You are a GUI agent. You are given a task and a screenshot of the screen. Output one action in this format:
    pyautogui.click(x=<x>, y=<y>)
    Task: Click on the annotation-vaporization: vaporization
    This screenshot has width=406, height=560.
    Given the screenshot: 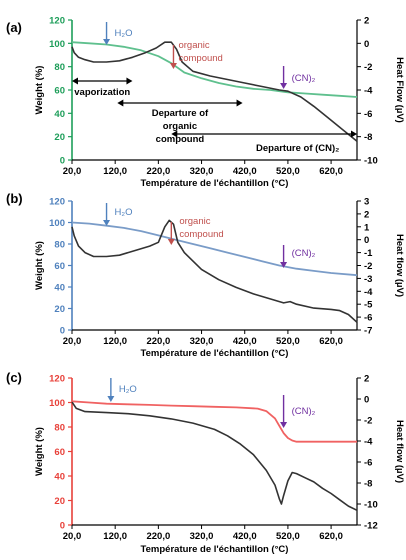 What is the action you would take?
    pyautogui.click(x=102, y=92)
    